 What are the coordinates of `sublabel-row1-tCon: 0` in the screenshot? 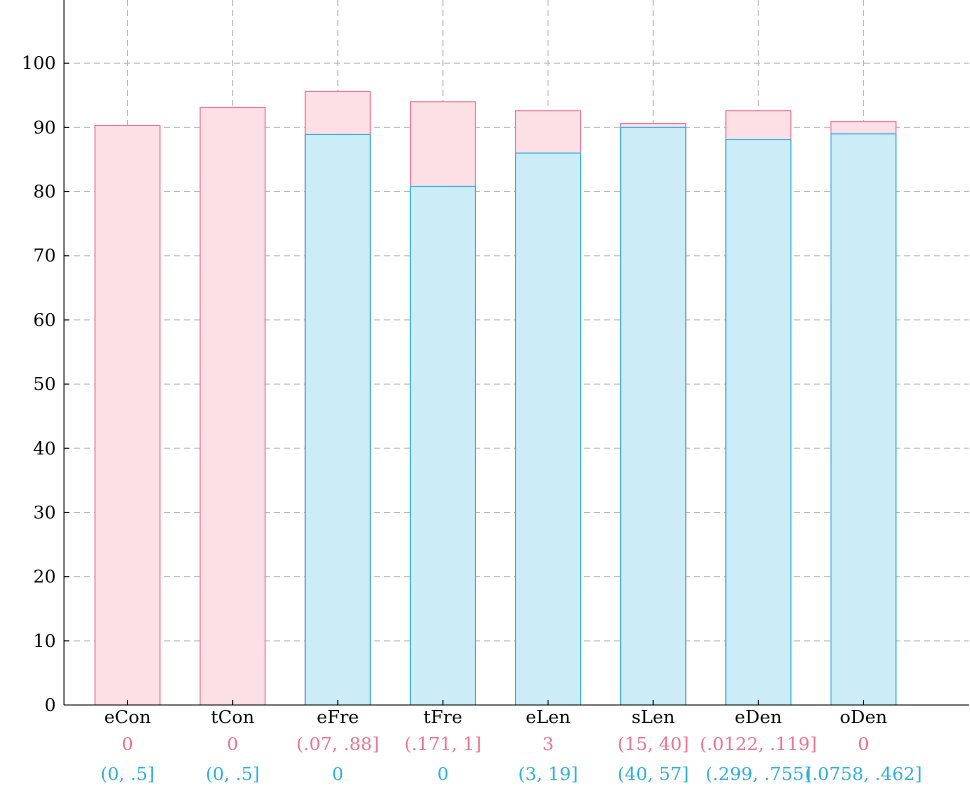 It's located at (232, 744).